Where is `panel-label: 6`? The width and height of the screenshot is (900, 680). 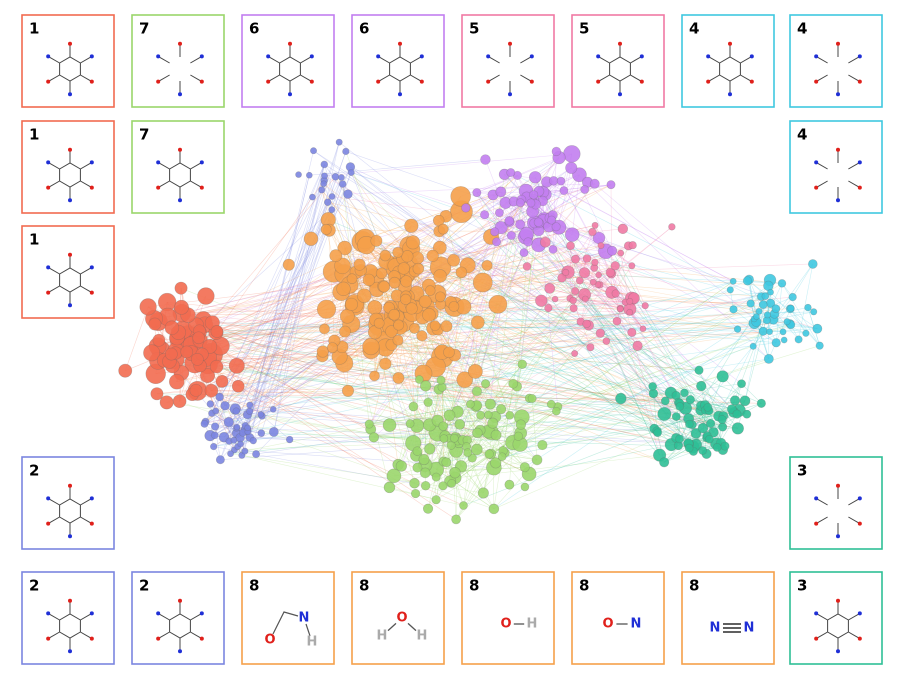 panel-label: 6 is located at coordinates (254, 29).